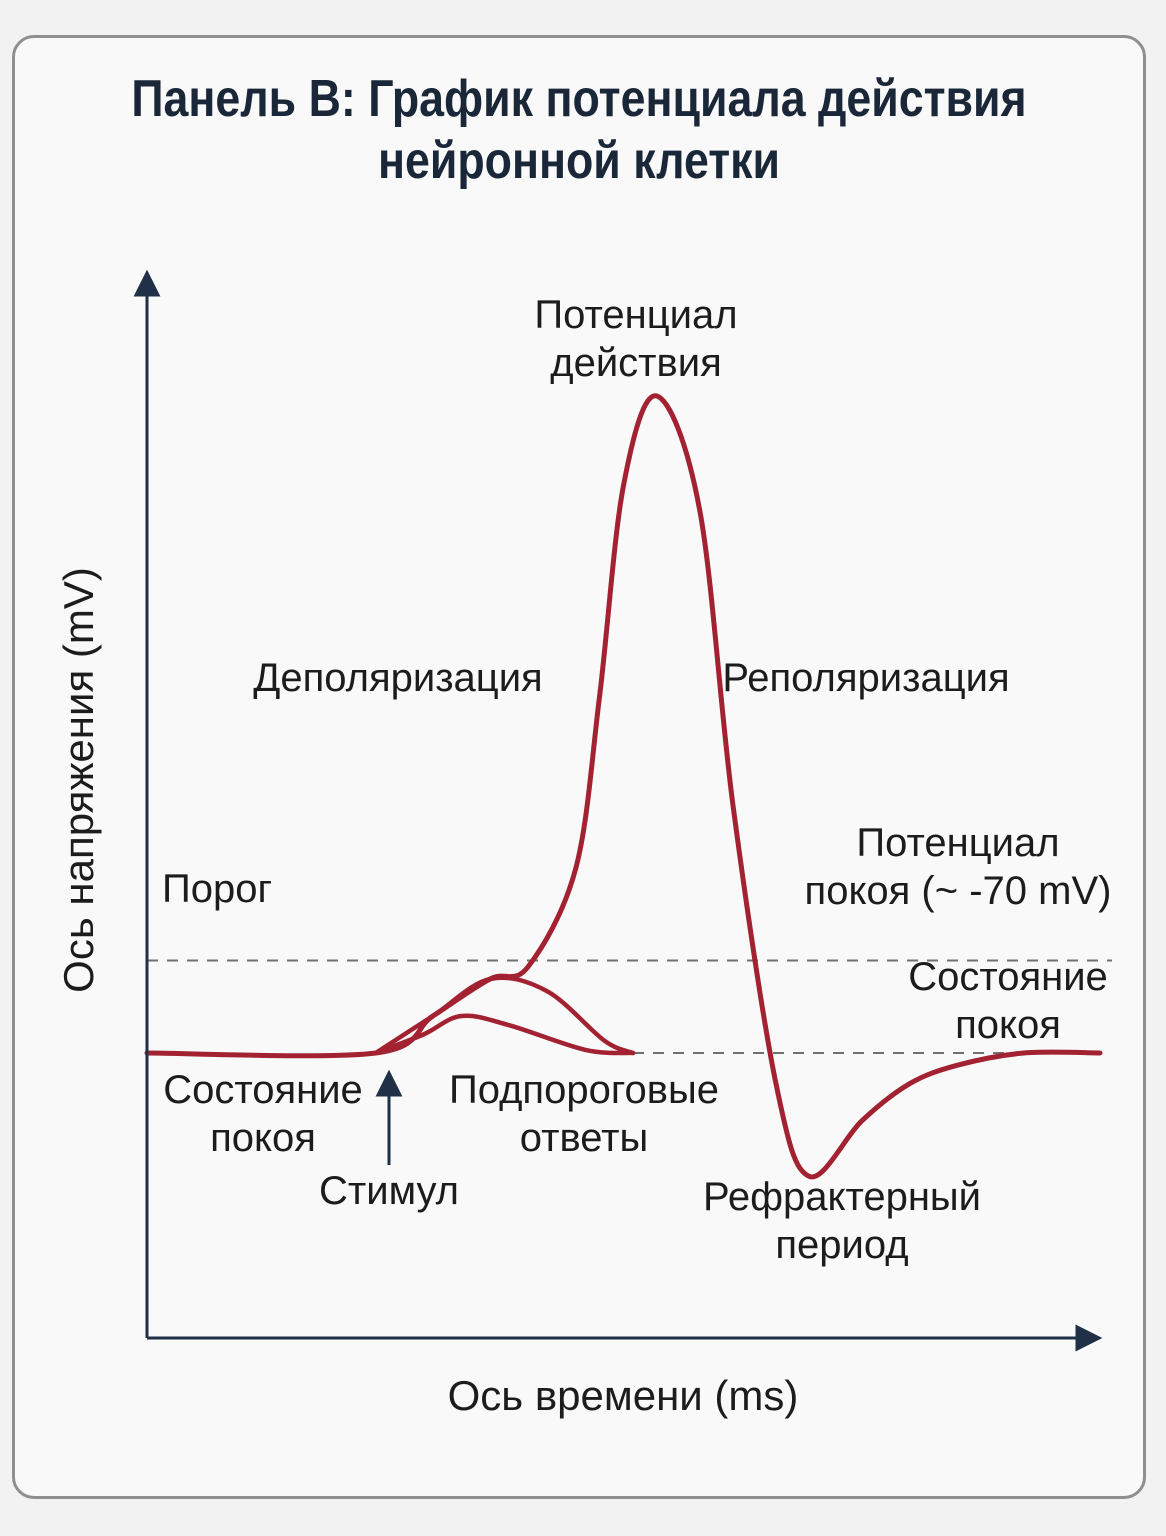 The width and height of the screenshot is (1166, 1536). I want to click on x-axis-label-line-1: Ось времени (ms), so click(623, 1395).